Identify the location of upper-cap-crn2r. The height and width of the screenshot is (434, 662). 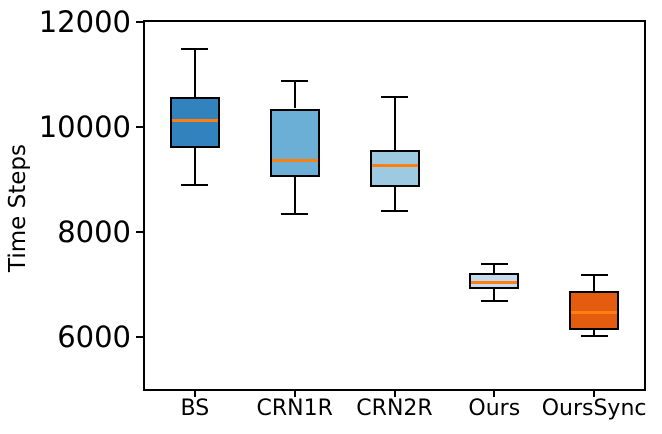
(394, 96).